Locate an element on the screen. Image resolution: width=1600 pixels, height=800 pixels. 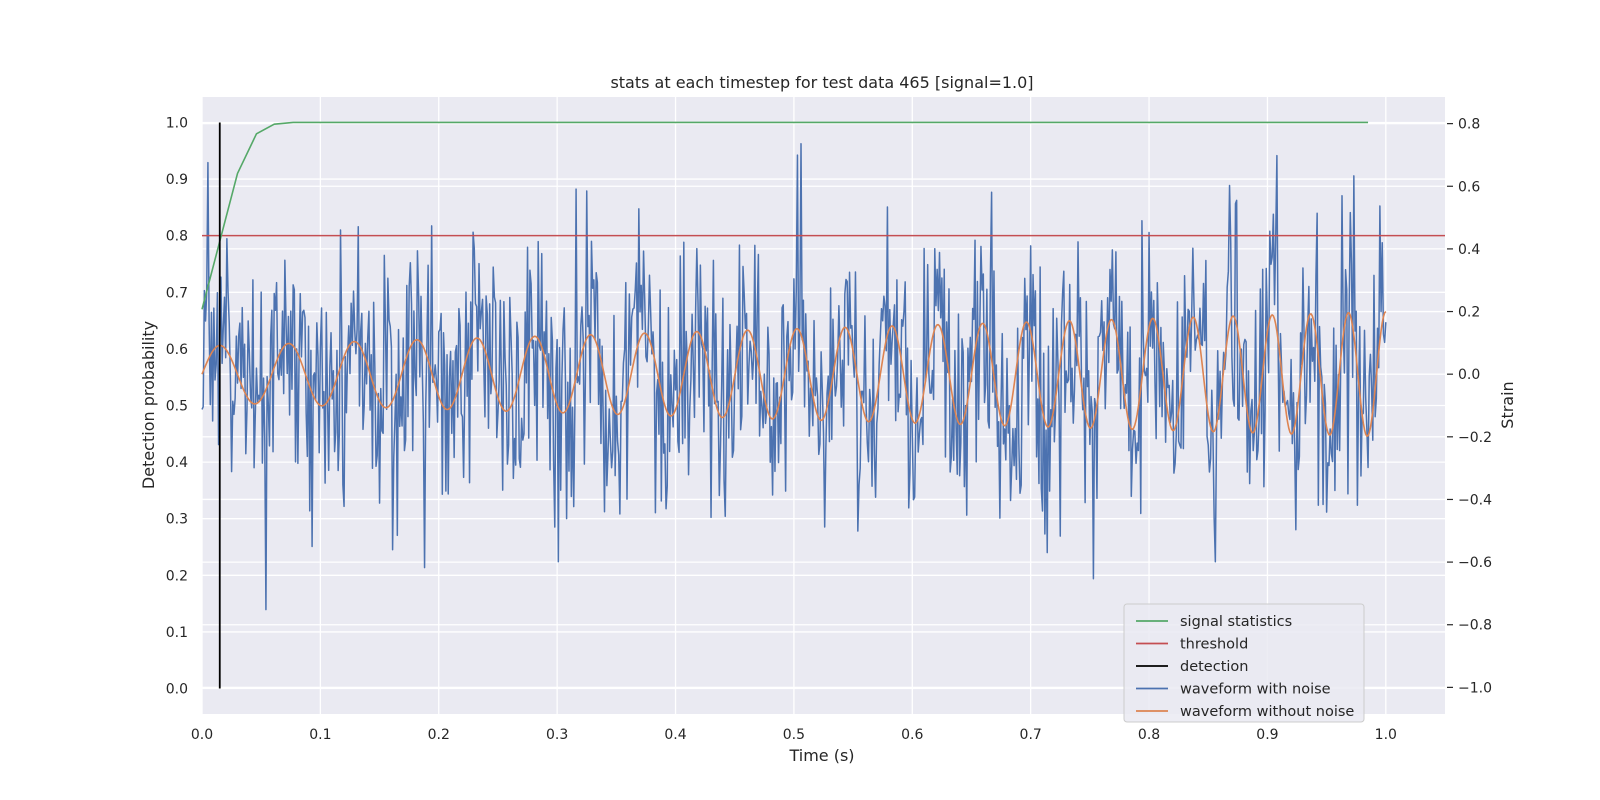
y-tick-label: 0.6 is located at coordinates (177, 350).